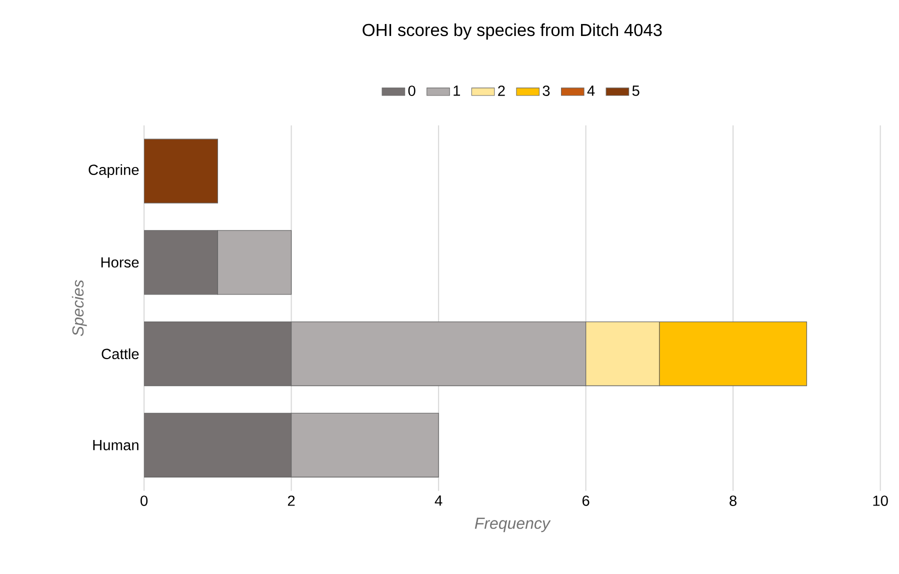  Describe the element at coordinates (115, 445) in the screenshot. I see `y-tick-label: Human` at that location.